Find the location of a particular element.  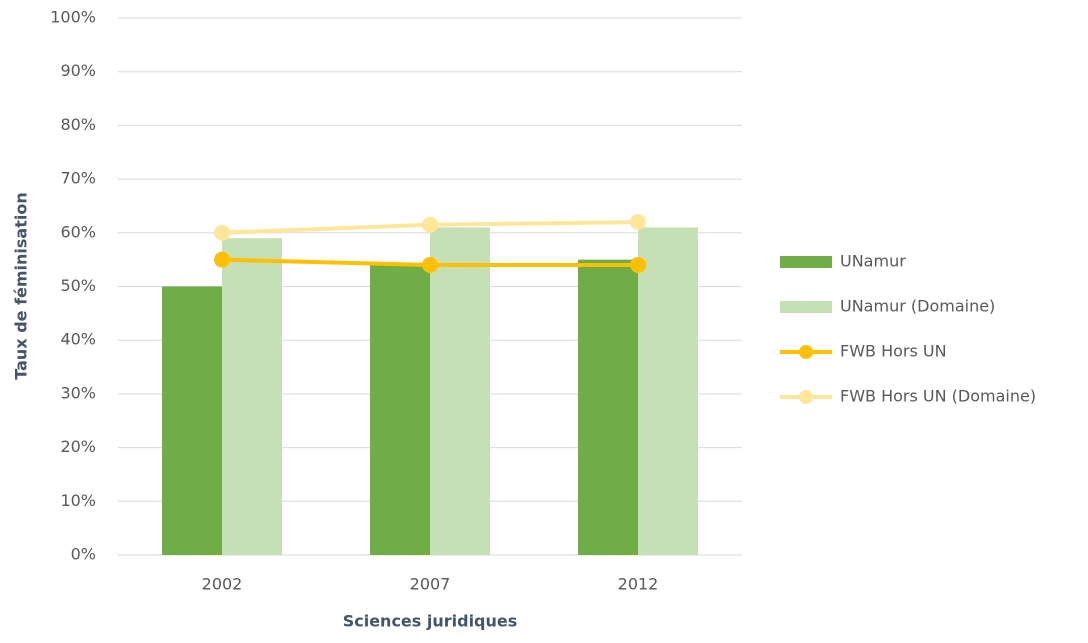

legend-label: UNamur (Domaine) is located at coordinates (917, 306).